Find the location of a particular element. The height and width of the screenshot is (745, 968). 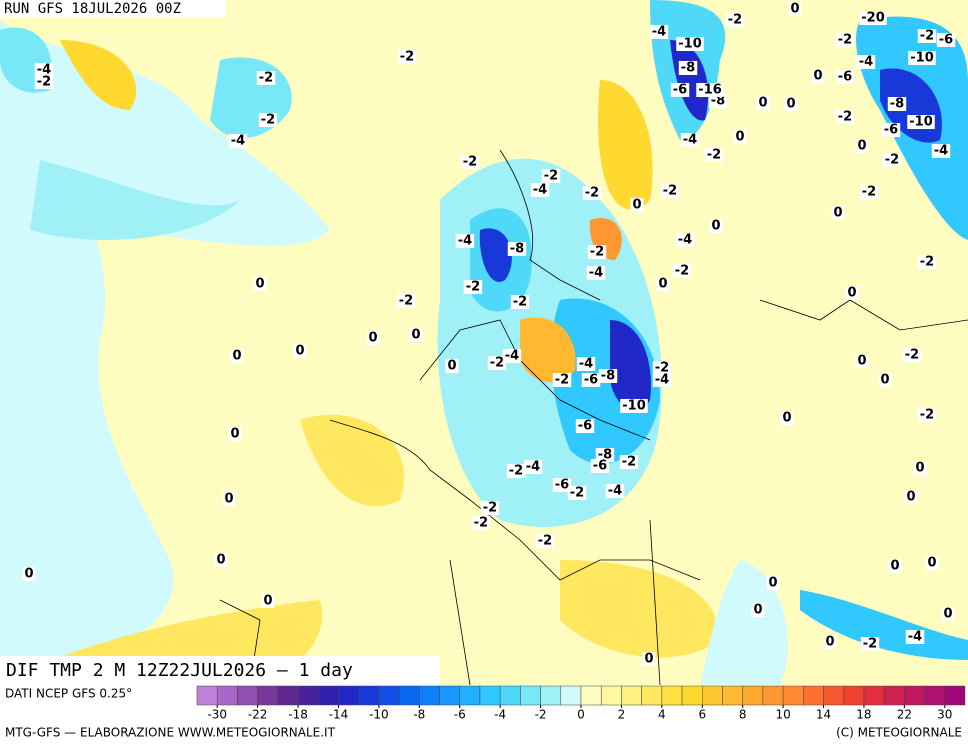

legend-tick-label: 0 is located at coordinates (581, 715).